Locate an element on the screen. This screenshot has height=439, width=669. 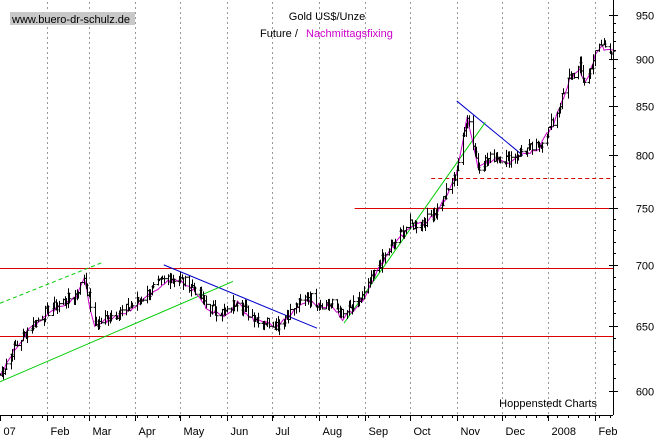
y-tick-label-600: 600 is located at coordinates (645, 393).